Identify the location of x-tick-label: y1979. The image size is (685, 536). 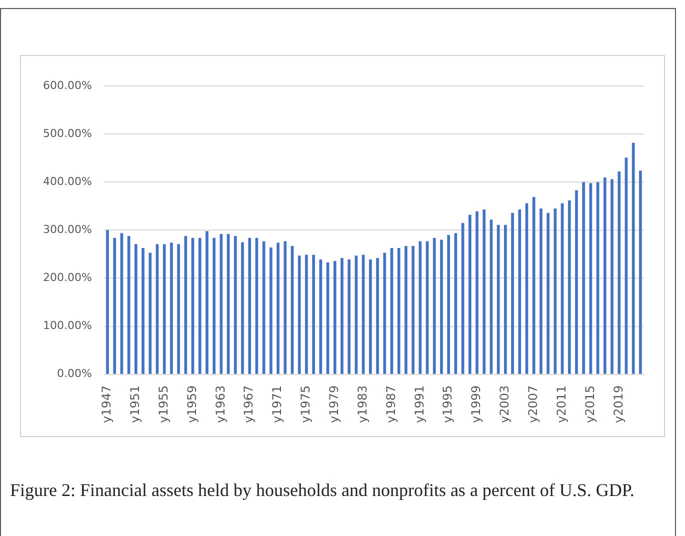
(334, 404).